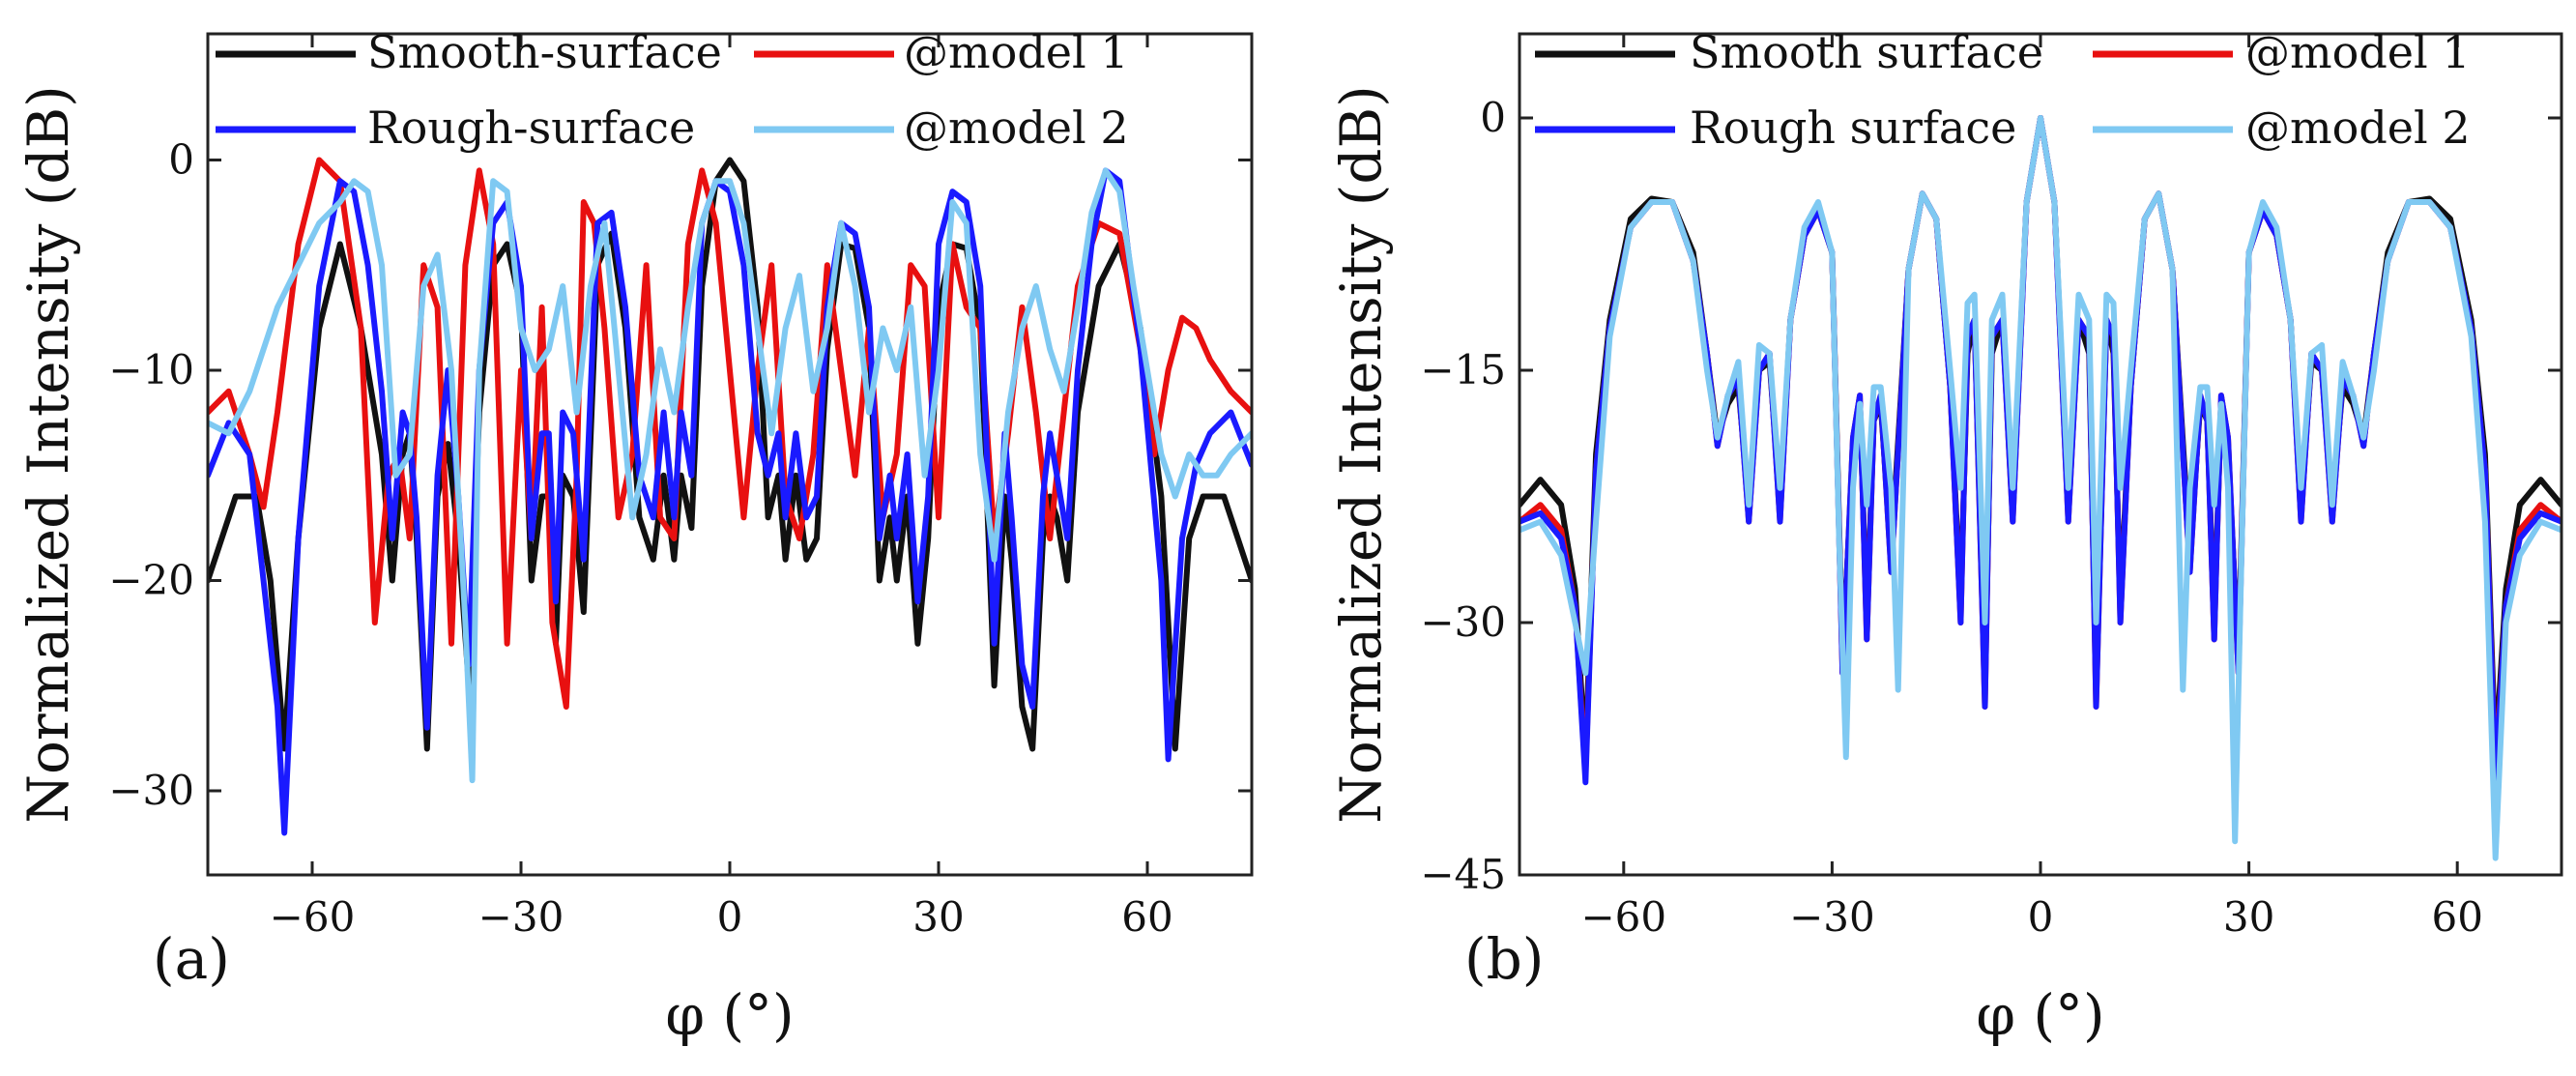  Describe the element at coordinates (1504, 959) in the screenshot. I see `panel-label: (b)` at that location.